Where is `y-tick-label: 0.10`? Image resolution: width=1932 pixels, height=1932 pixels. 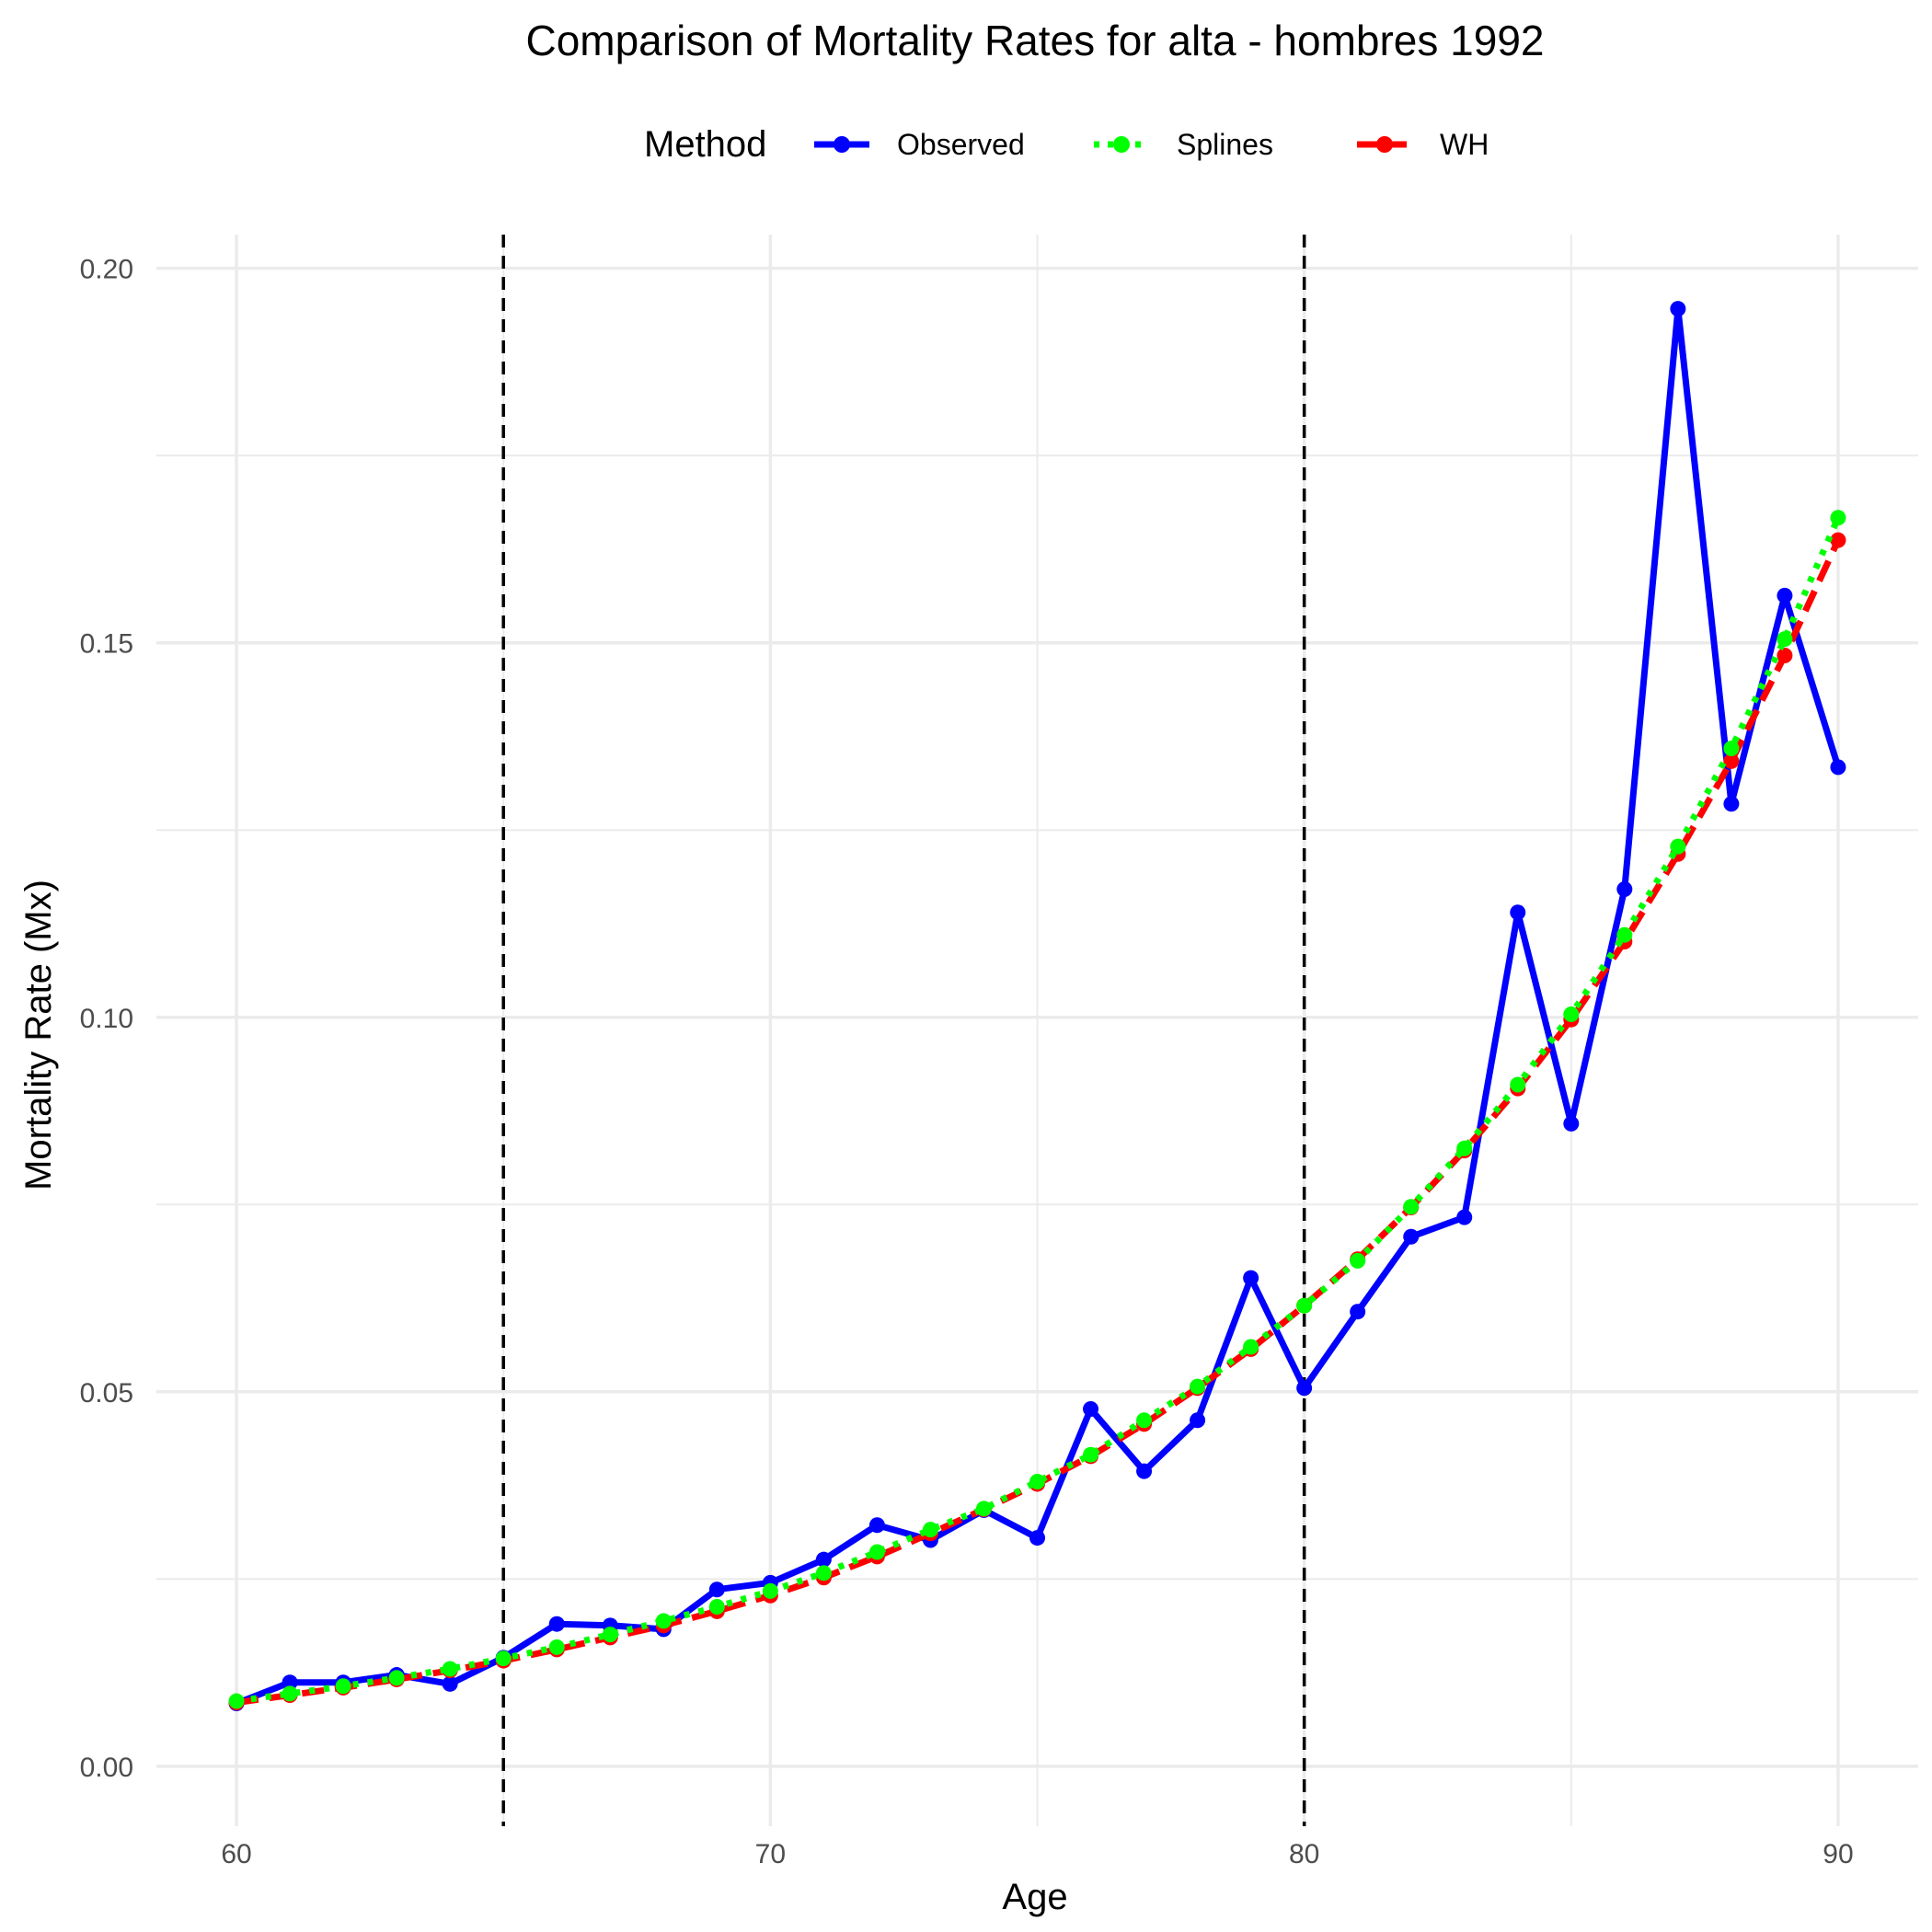
y-tick-label: 0.10 is located at coordinates (106, 1019).